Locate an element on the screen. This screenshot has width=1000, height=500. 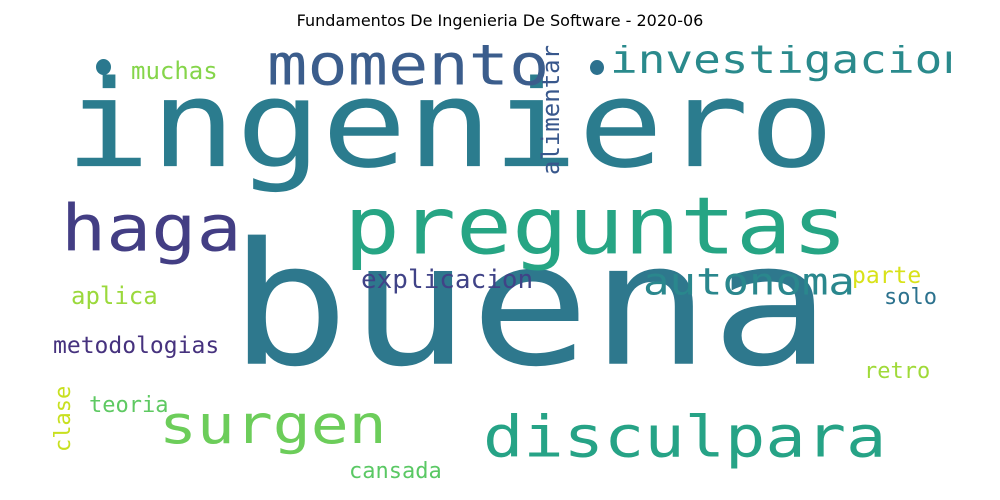
word-teoria: teoria is located at coordinates (129, 405).